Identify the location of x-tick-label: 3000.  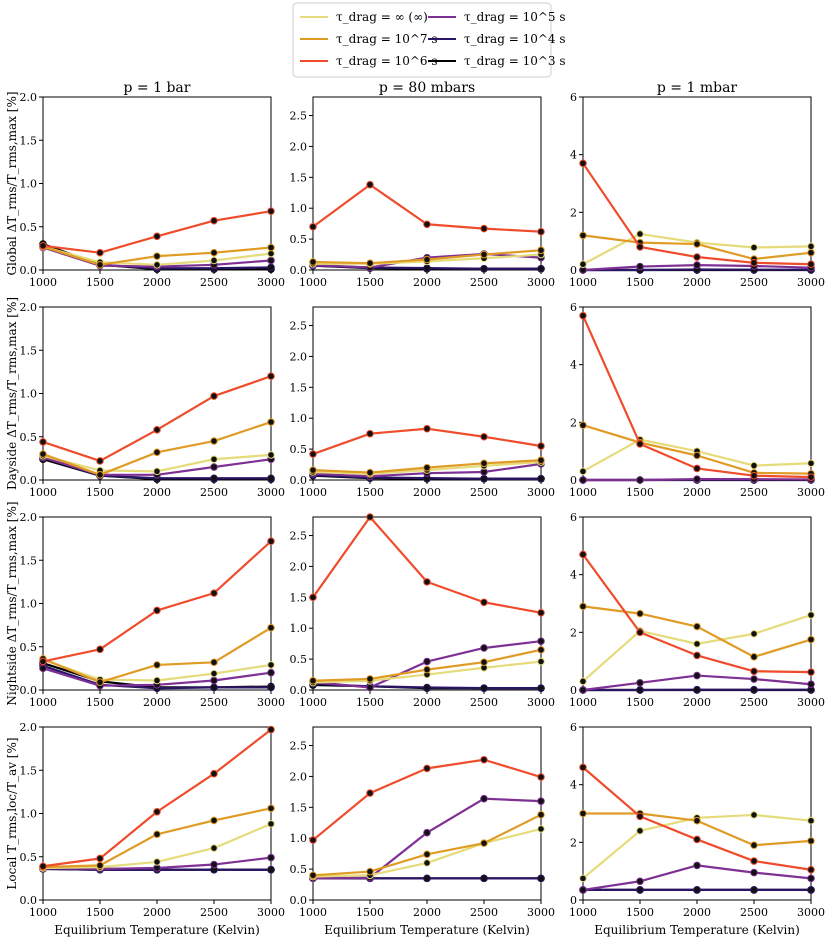
(541, 912).